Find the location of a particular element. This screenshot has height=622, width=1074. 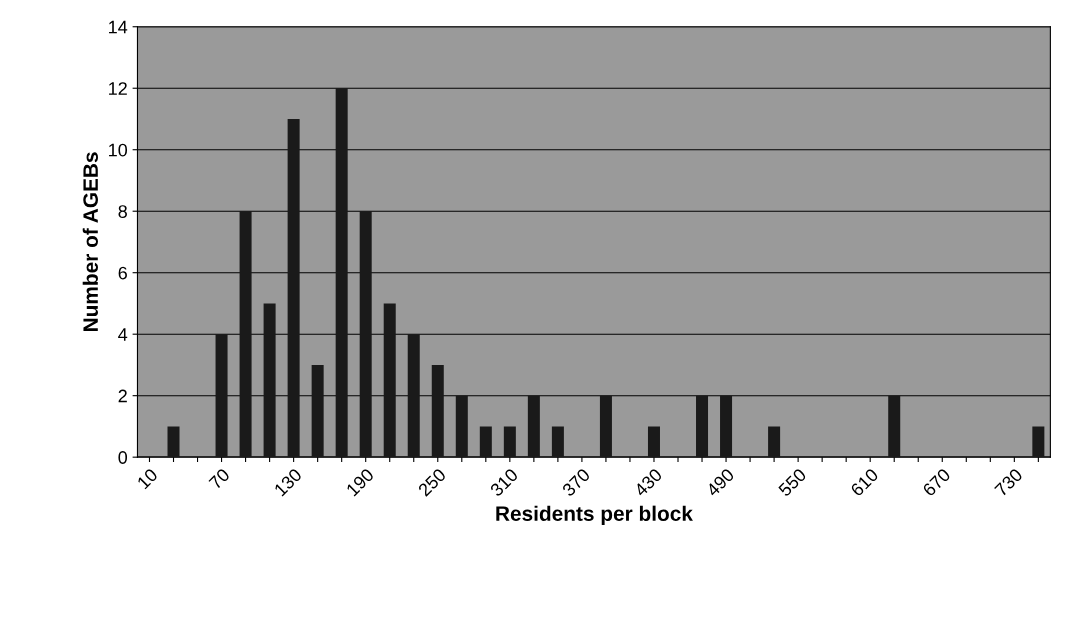

x-tick-label: 250 is located at coordinates (432, 482).